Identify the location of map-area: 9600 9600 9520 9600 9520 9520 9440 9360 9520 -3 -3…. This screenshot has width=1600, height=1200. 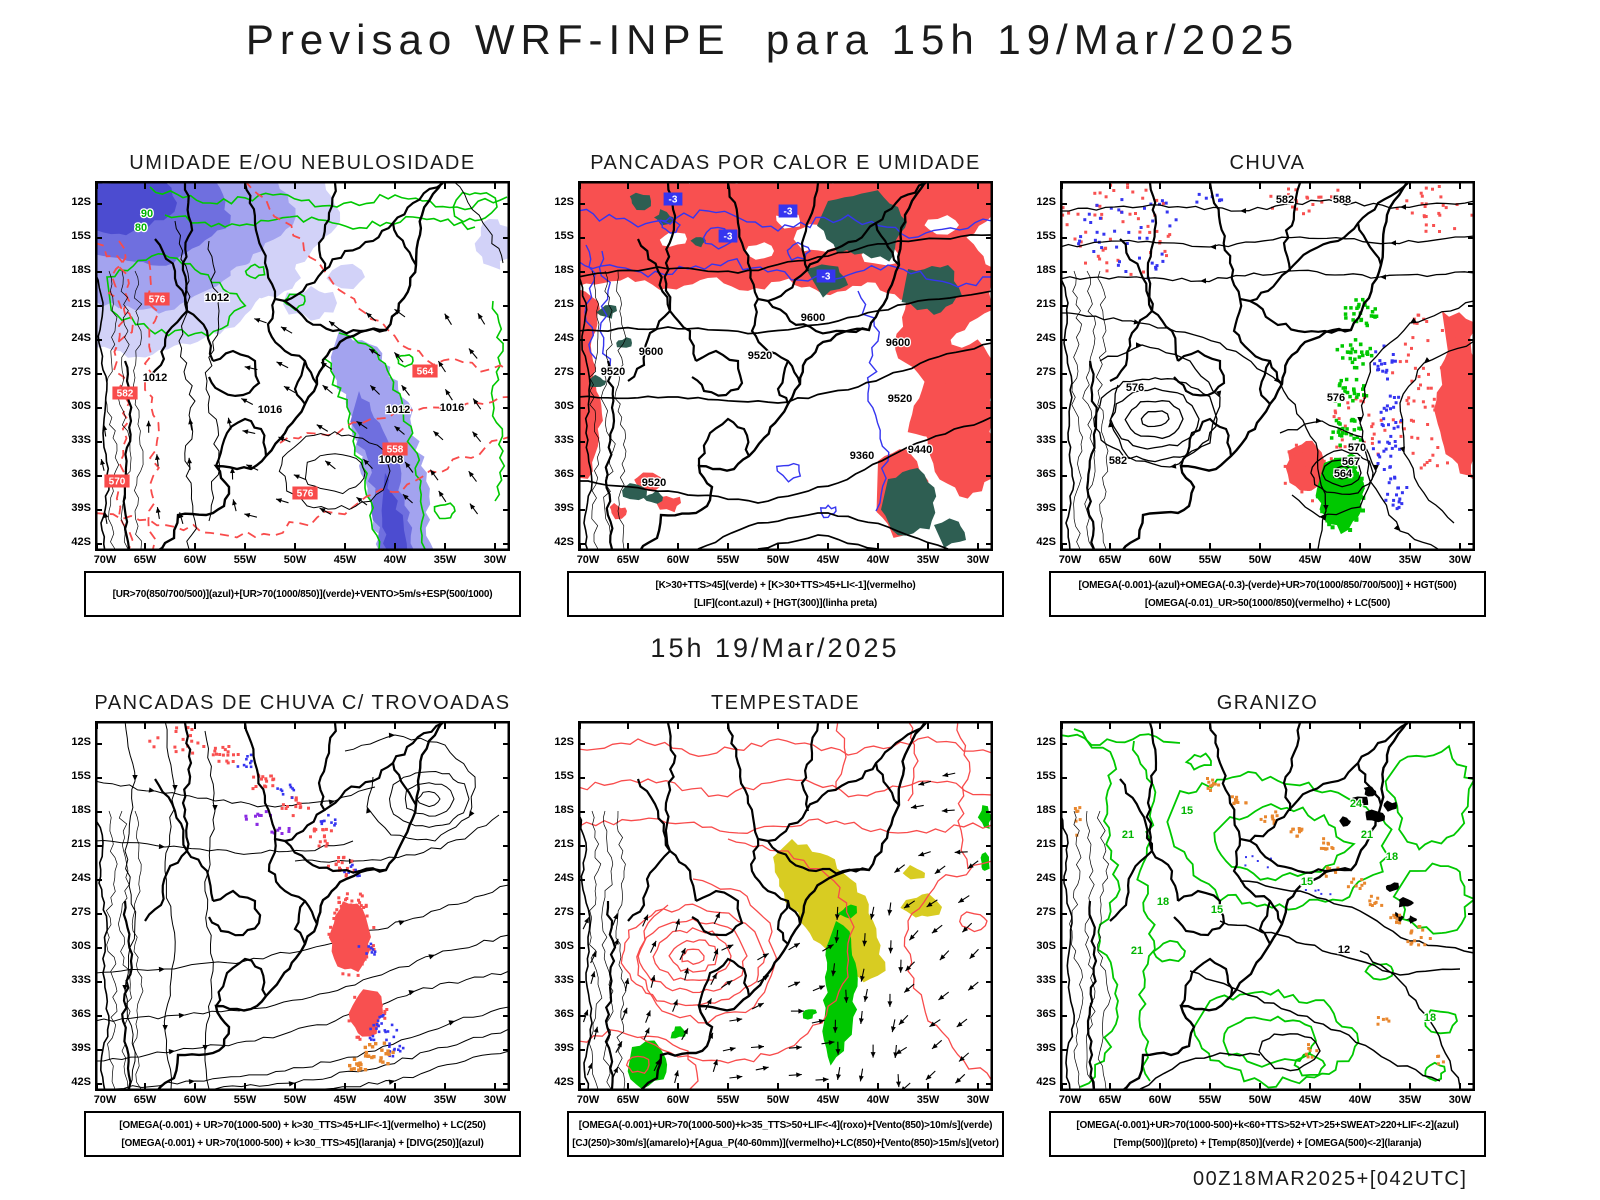
(779, 399).